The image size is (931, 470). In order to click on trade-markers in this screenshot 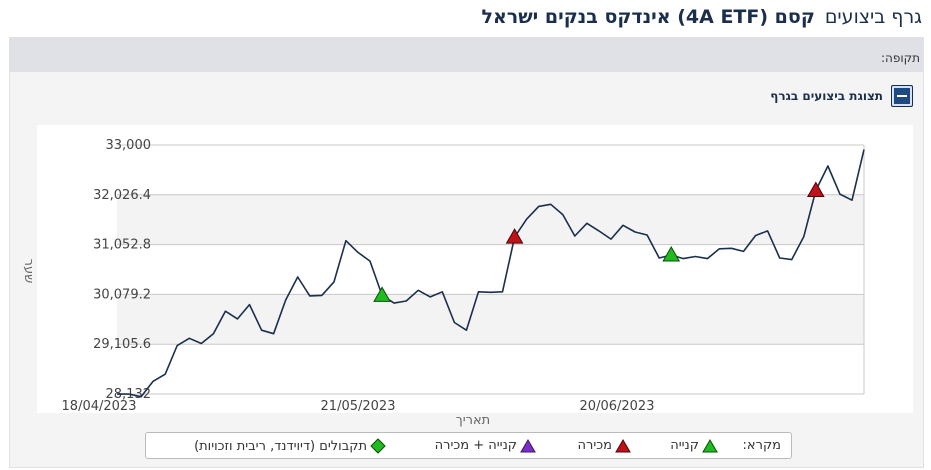, I will do `click(599, 241)`.